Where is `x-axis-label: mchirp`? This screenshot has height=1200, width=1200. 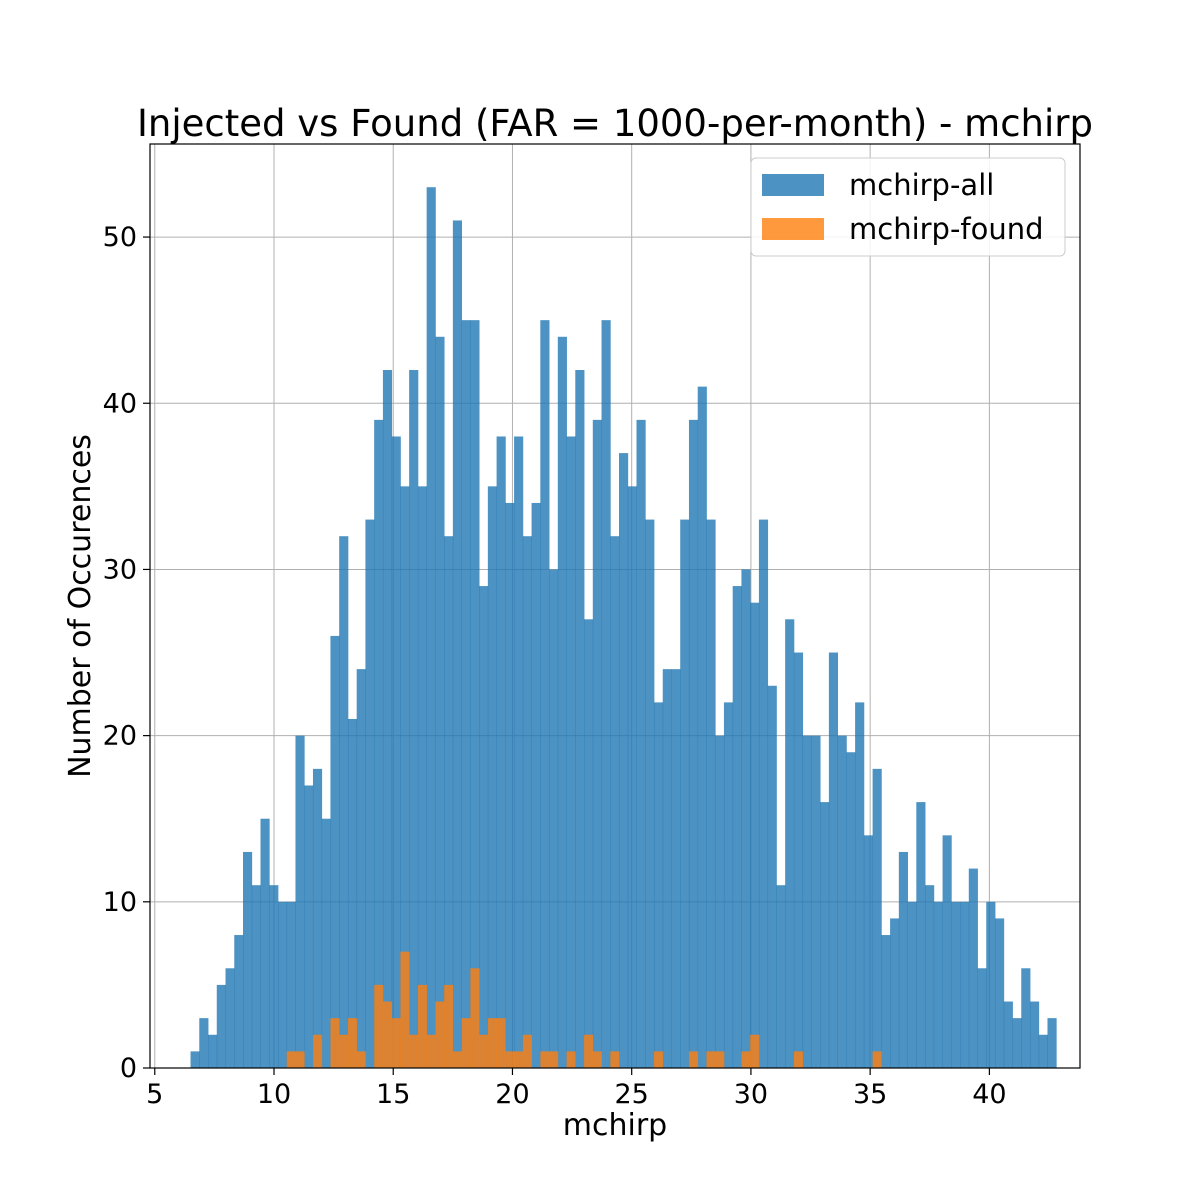 x-axis-label: mchirp is located at coordinates (615, 1125).